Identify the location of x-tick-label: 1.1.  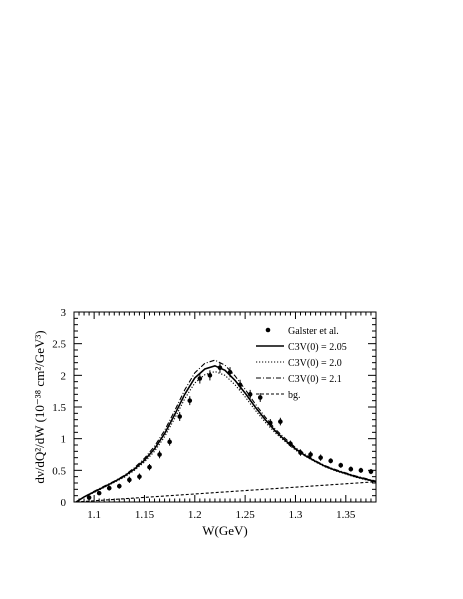
(94, 515).